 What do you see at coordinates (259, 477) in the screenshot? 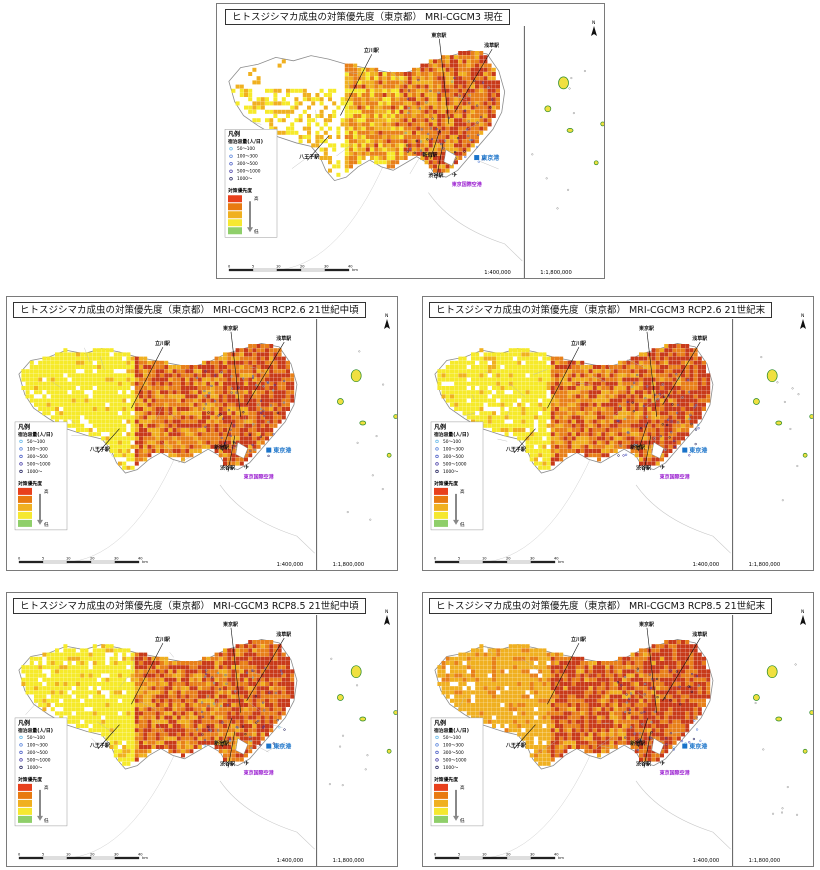
I see `airport-label: 東京国際空港` at bounding box center [259, 477].